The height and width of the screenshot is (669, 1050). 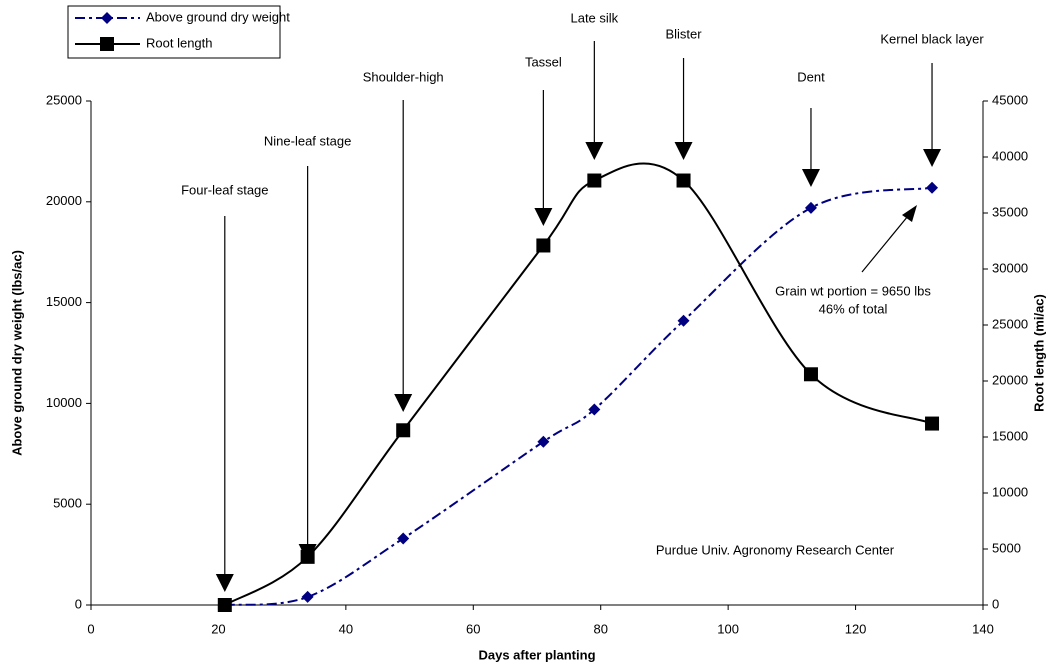 What do you see at coordinates (543, 61) in the screenshot?
I see `stage-label: Tassel` at bounding box center [543, 61].